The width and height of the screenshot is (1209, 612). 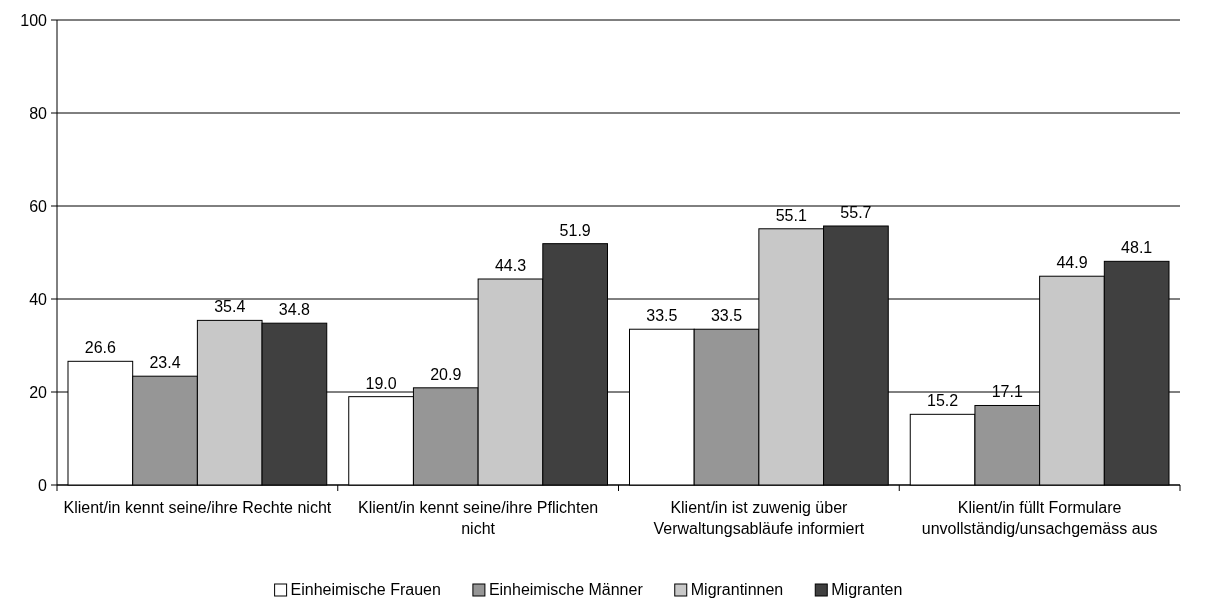 What do you see at coordinates (34, 20) in the screenshot?
I see `y-tick-label: 100` at bounding box center [34, 20].